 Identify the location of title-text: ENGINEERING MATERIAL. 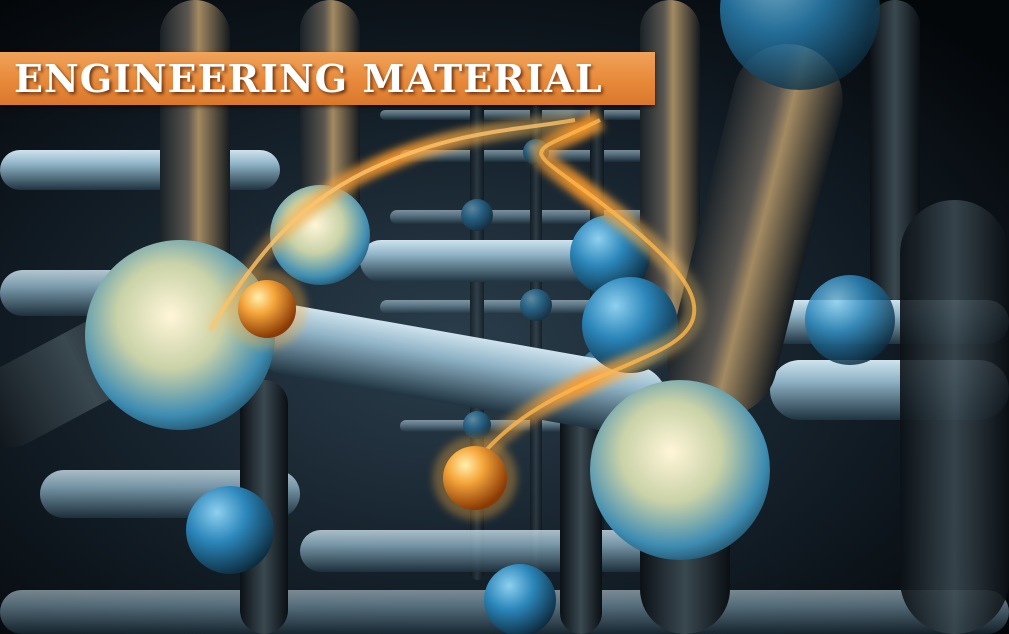
(308, 78).